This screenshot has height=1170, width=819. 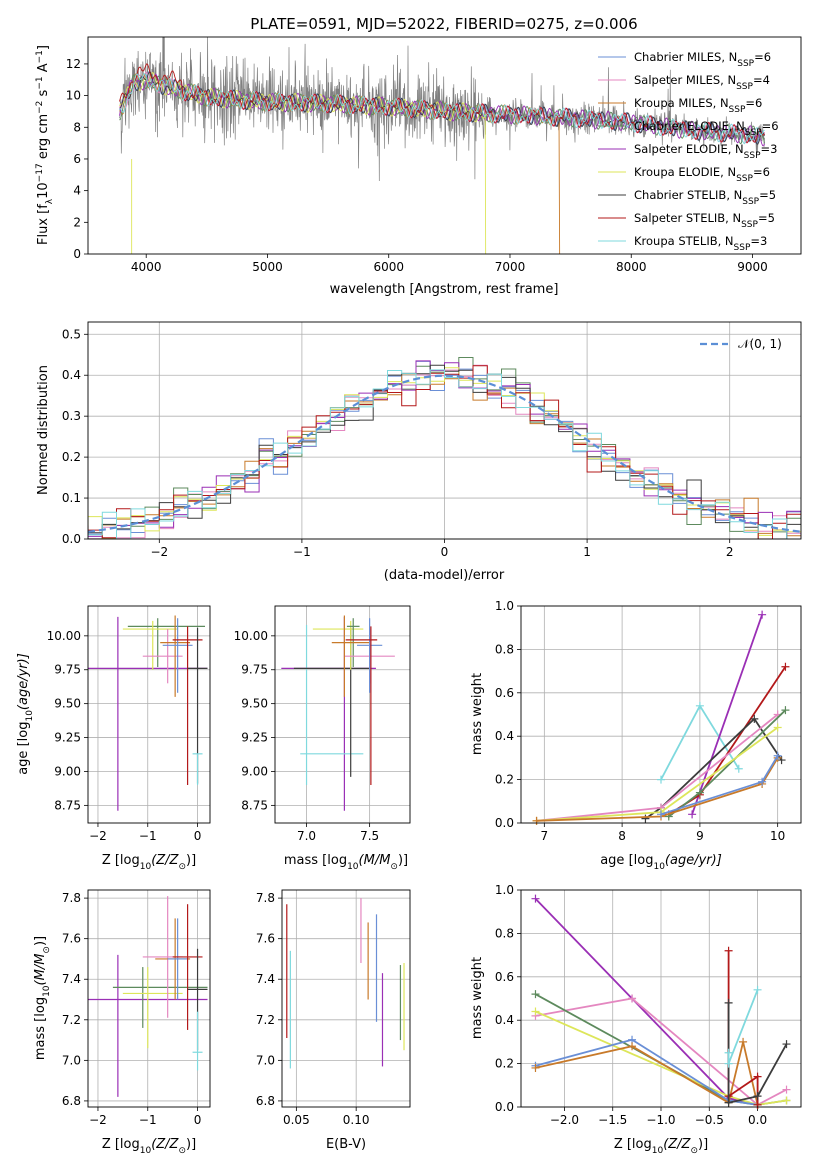 What do you see at coordinates (25, 714) in the screenshot?
I see `y-axis-label: age [log10(age/yr)]` at bounding box center [25, 714].